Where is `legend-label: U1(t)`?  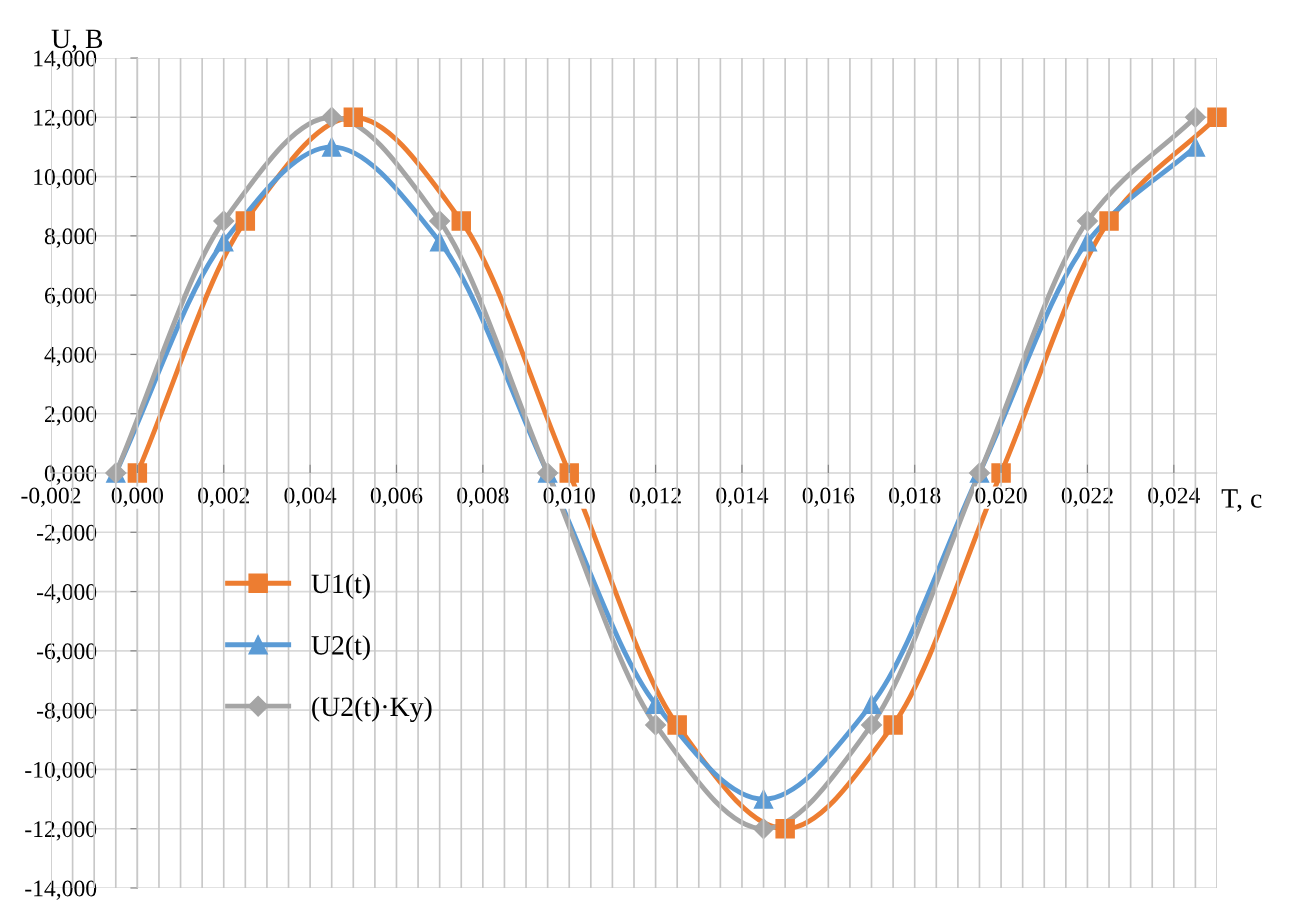 legend-label: U1(t) is located at coordinates (340, 586).